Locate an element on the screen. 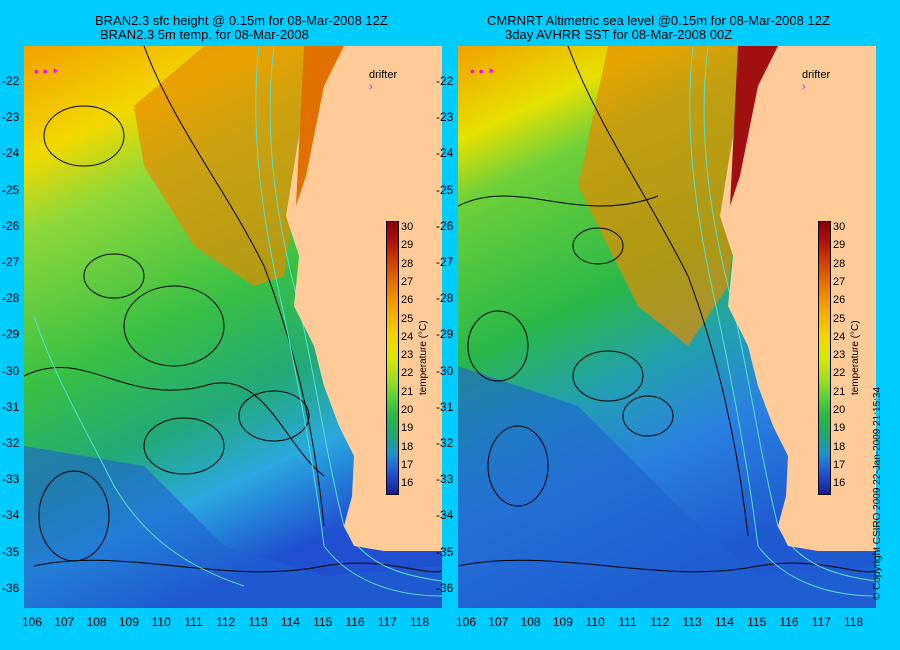  land-interior-warm is located at coordinates (320, 126).